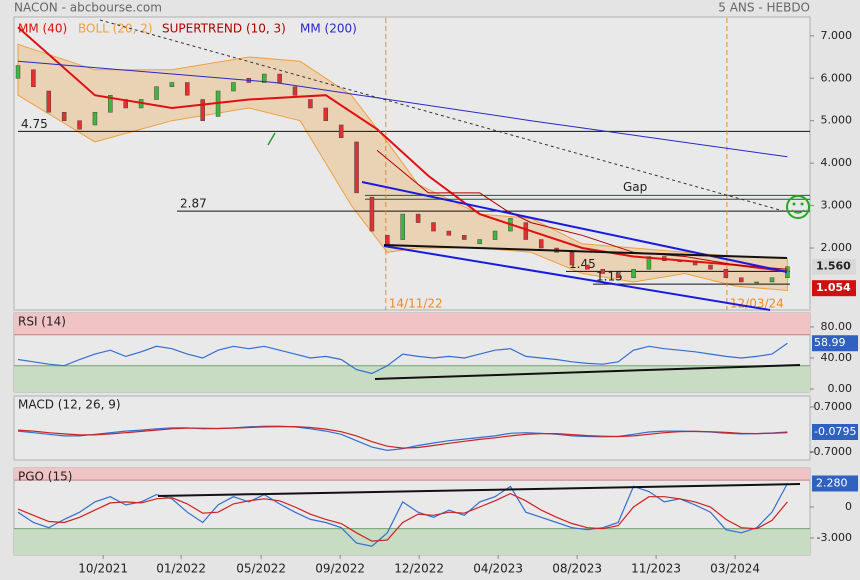  Describe the element at coordinates (757, 304) in the screenshot. I see `event-label: 12/03/24` at that location.